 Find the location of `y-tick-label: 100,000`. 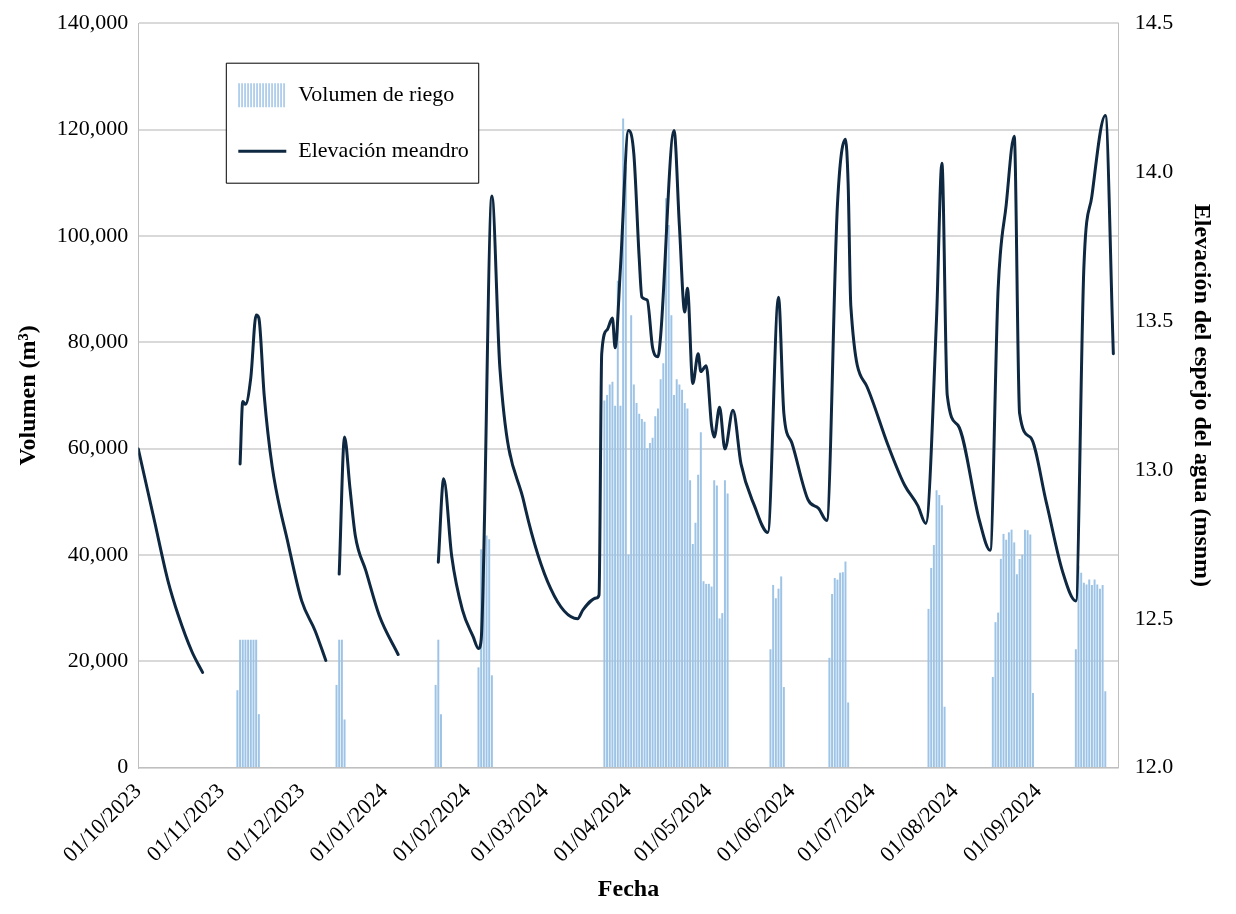

y-tick-label: 100,000 is located at coordinates (92, 234).